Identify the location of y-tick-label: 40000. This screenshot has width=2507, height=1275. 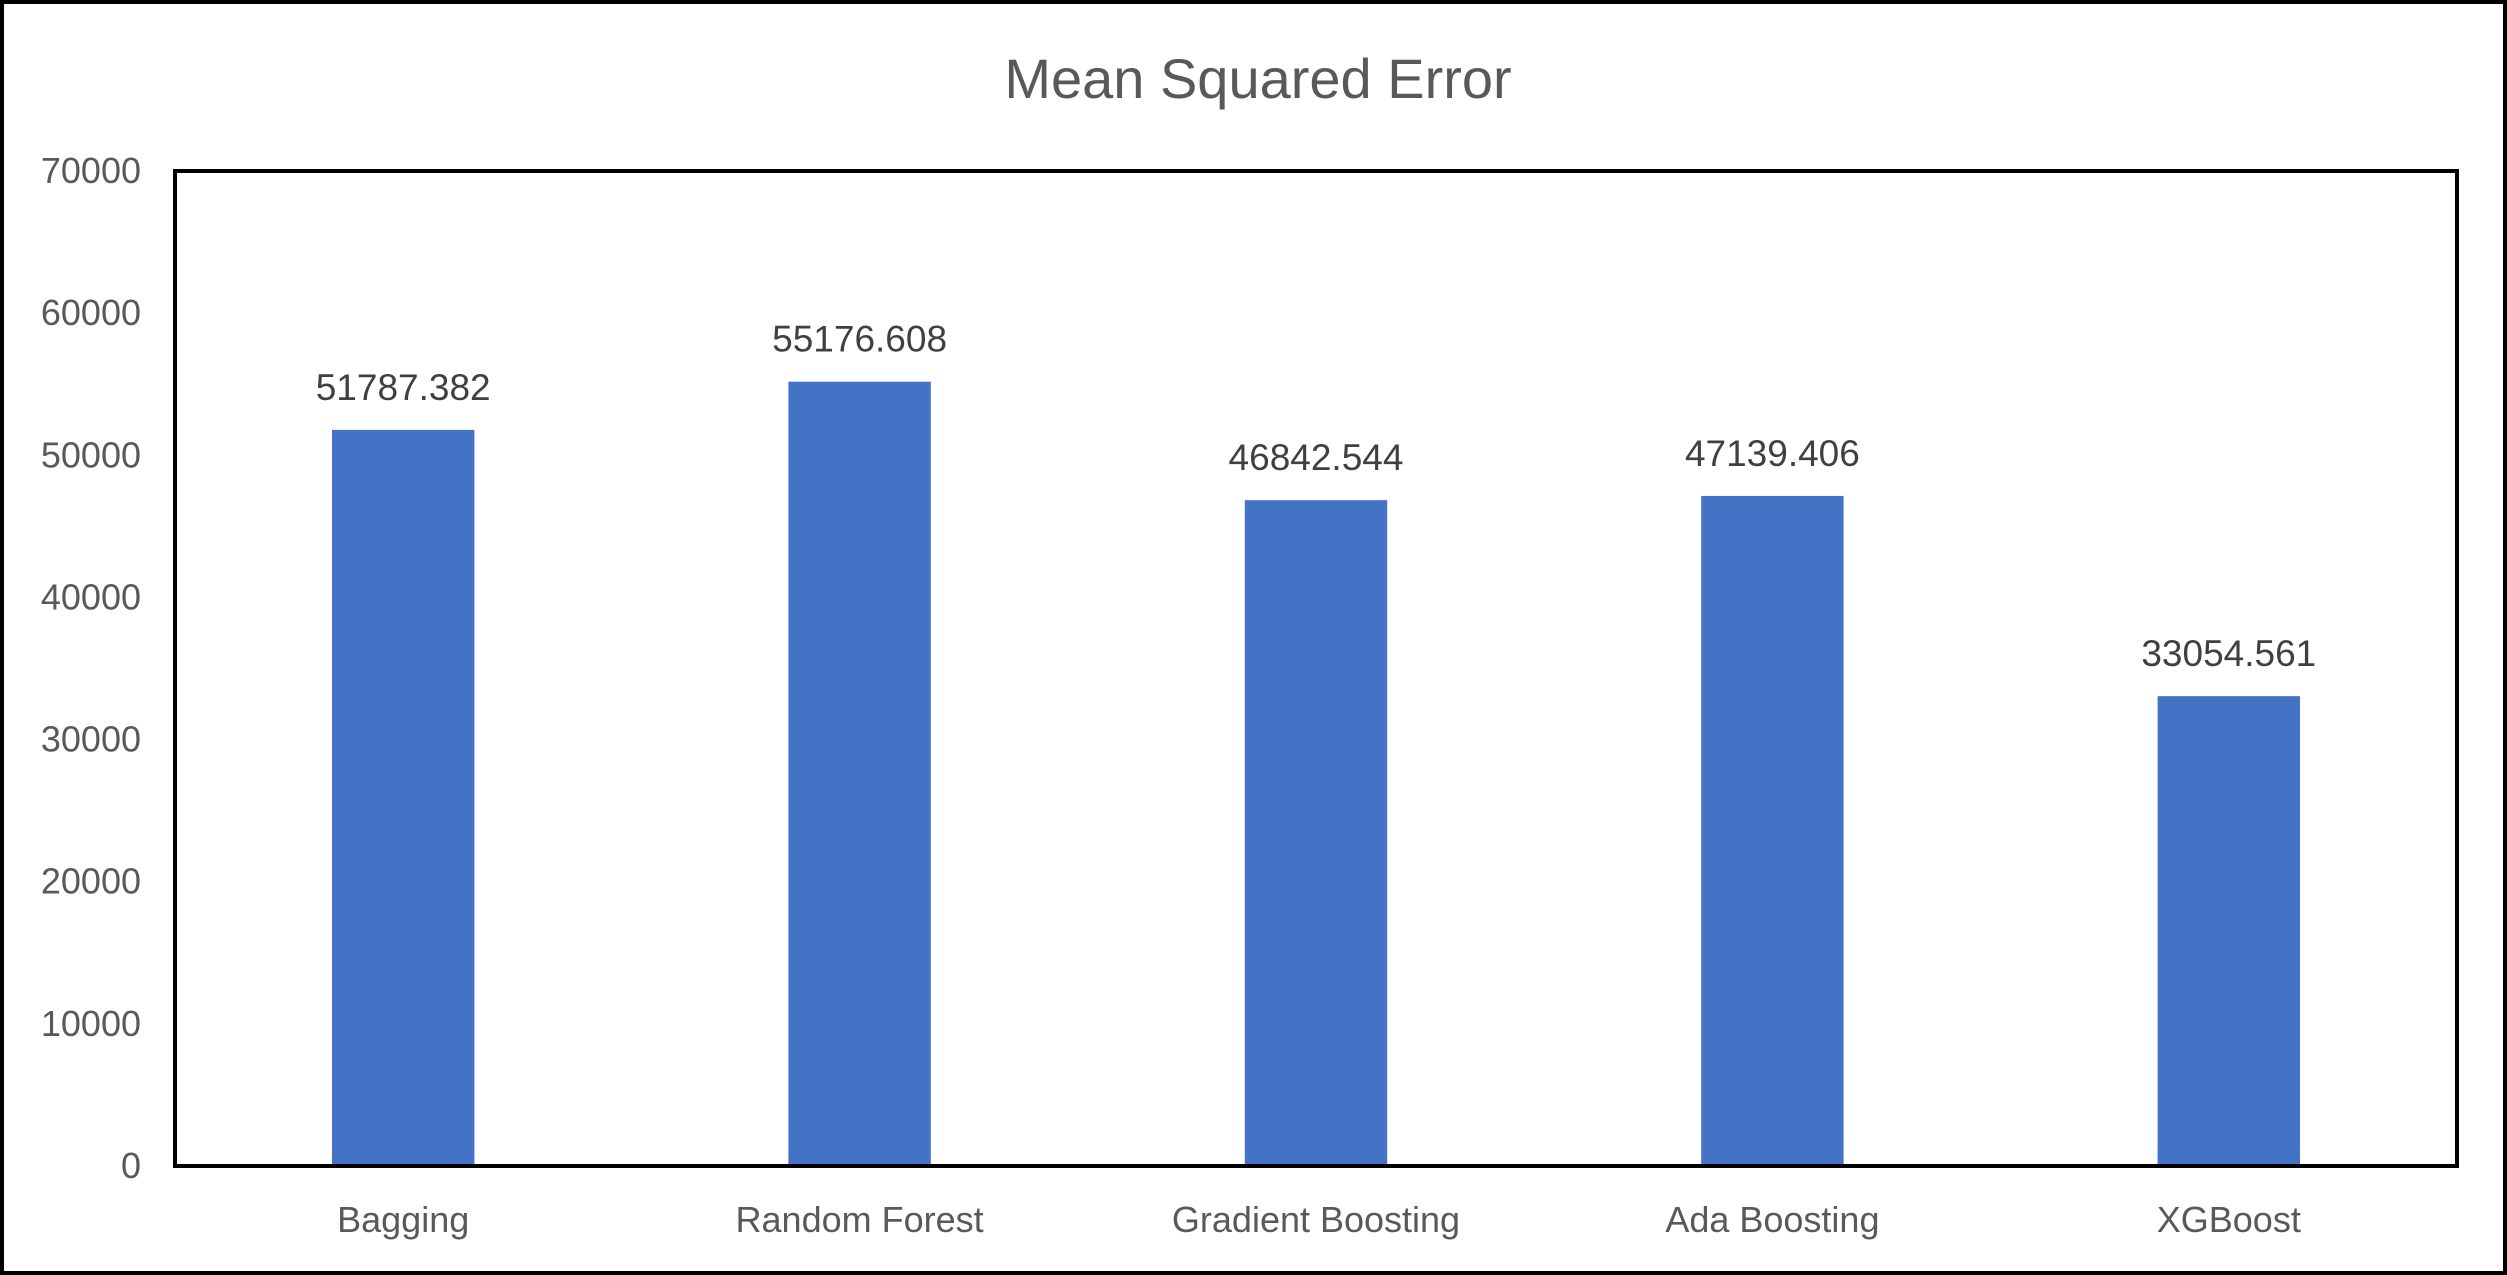
(91, 596).